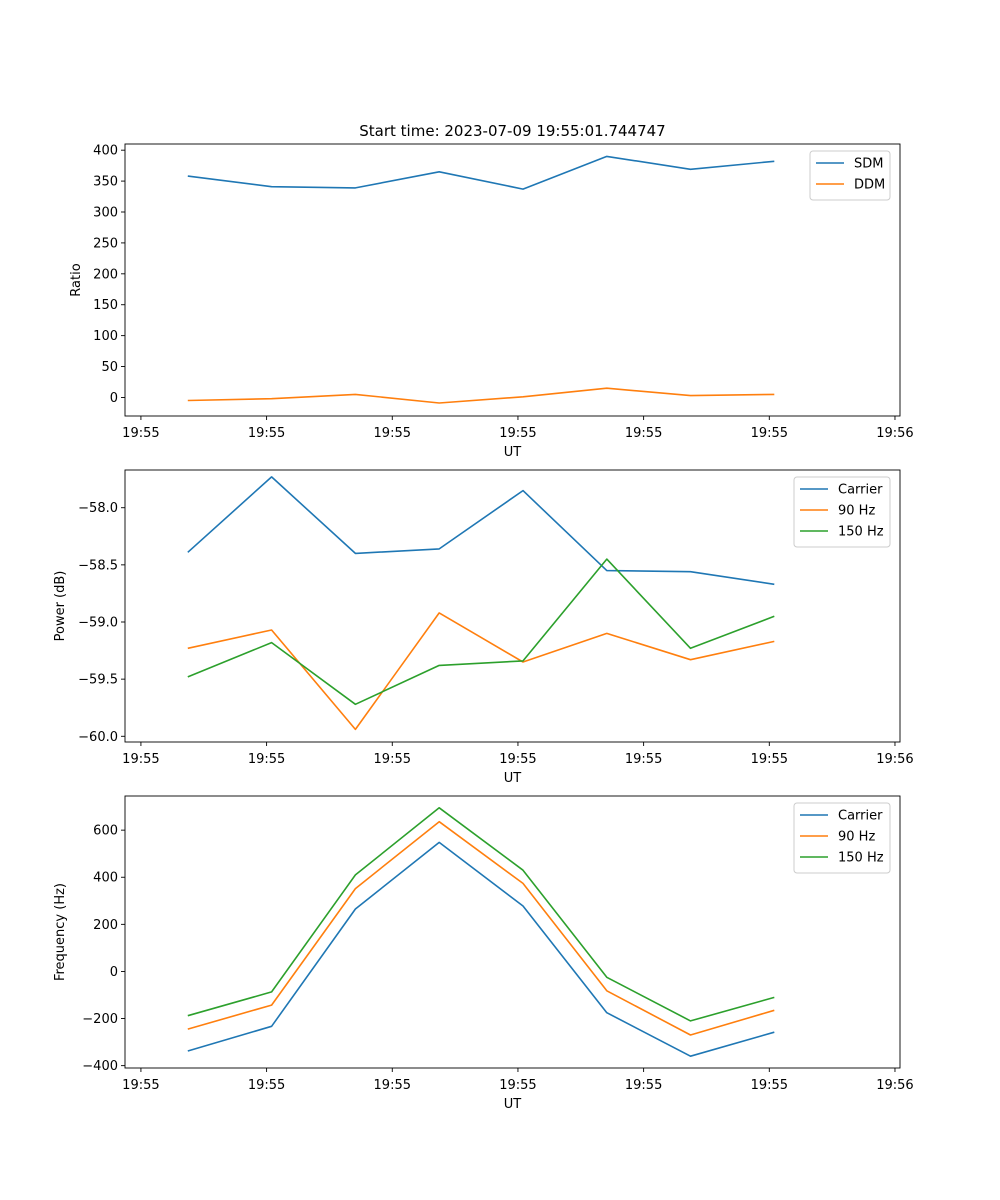 This screenshot has height=1200, width=1000. I want to click on y-tick-label: 250, so click(105, 243).